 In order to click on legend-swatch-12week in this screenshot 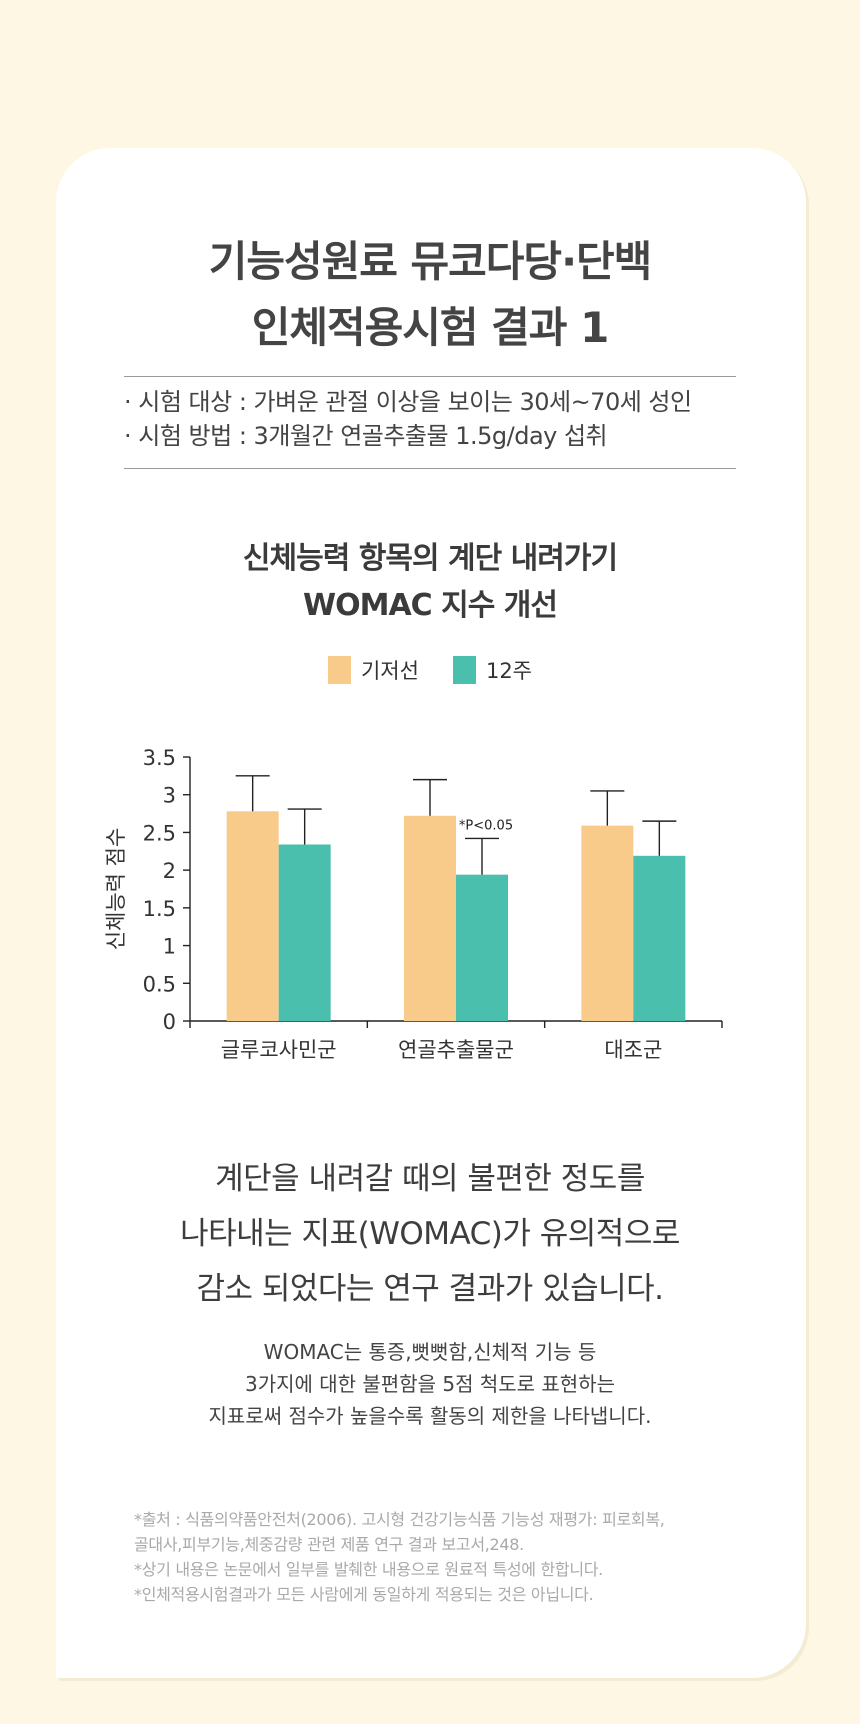, I will do `click(464, 670)`.